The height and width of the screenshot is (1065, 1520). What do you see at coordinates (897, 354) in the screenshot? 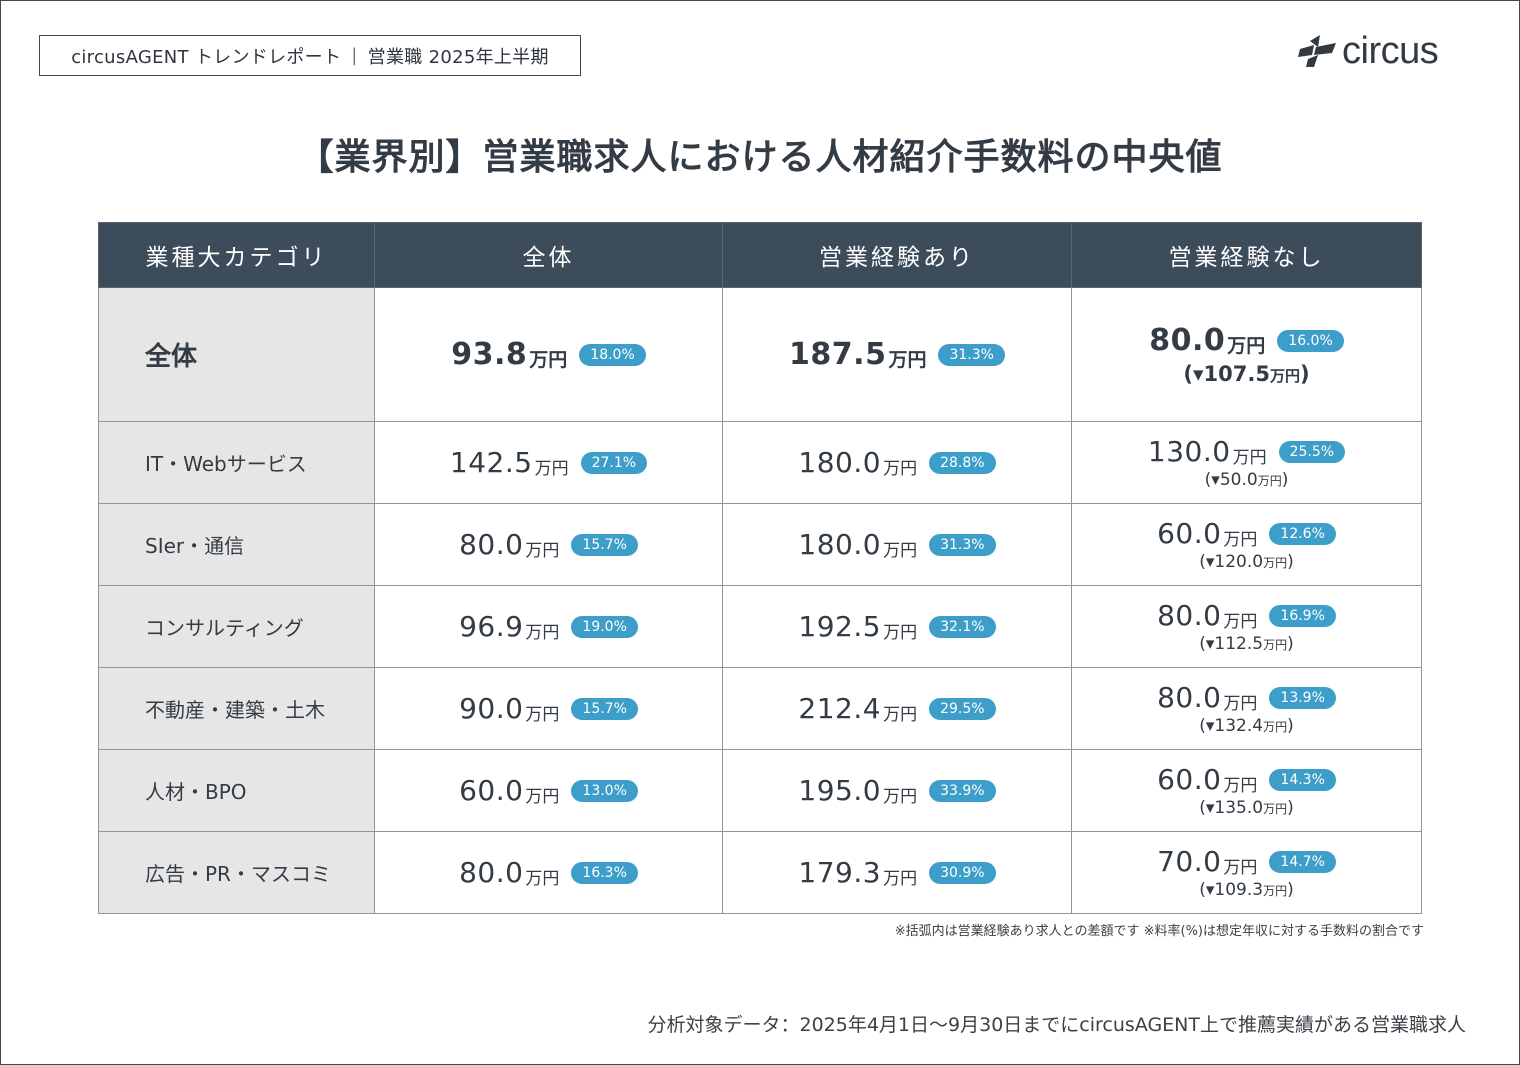
I see `experienced-cell: 187.5 万円 31.3%` at bounding box center [897, 354].